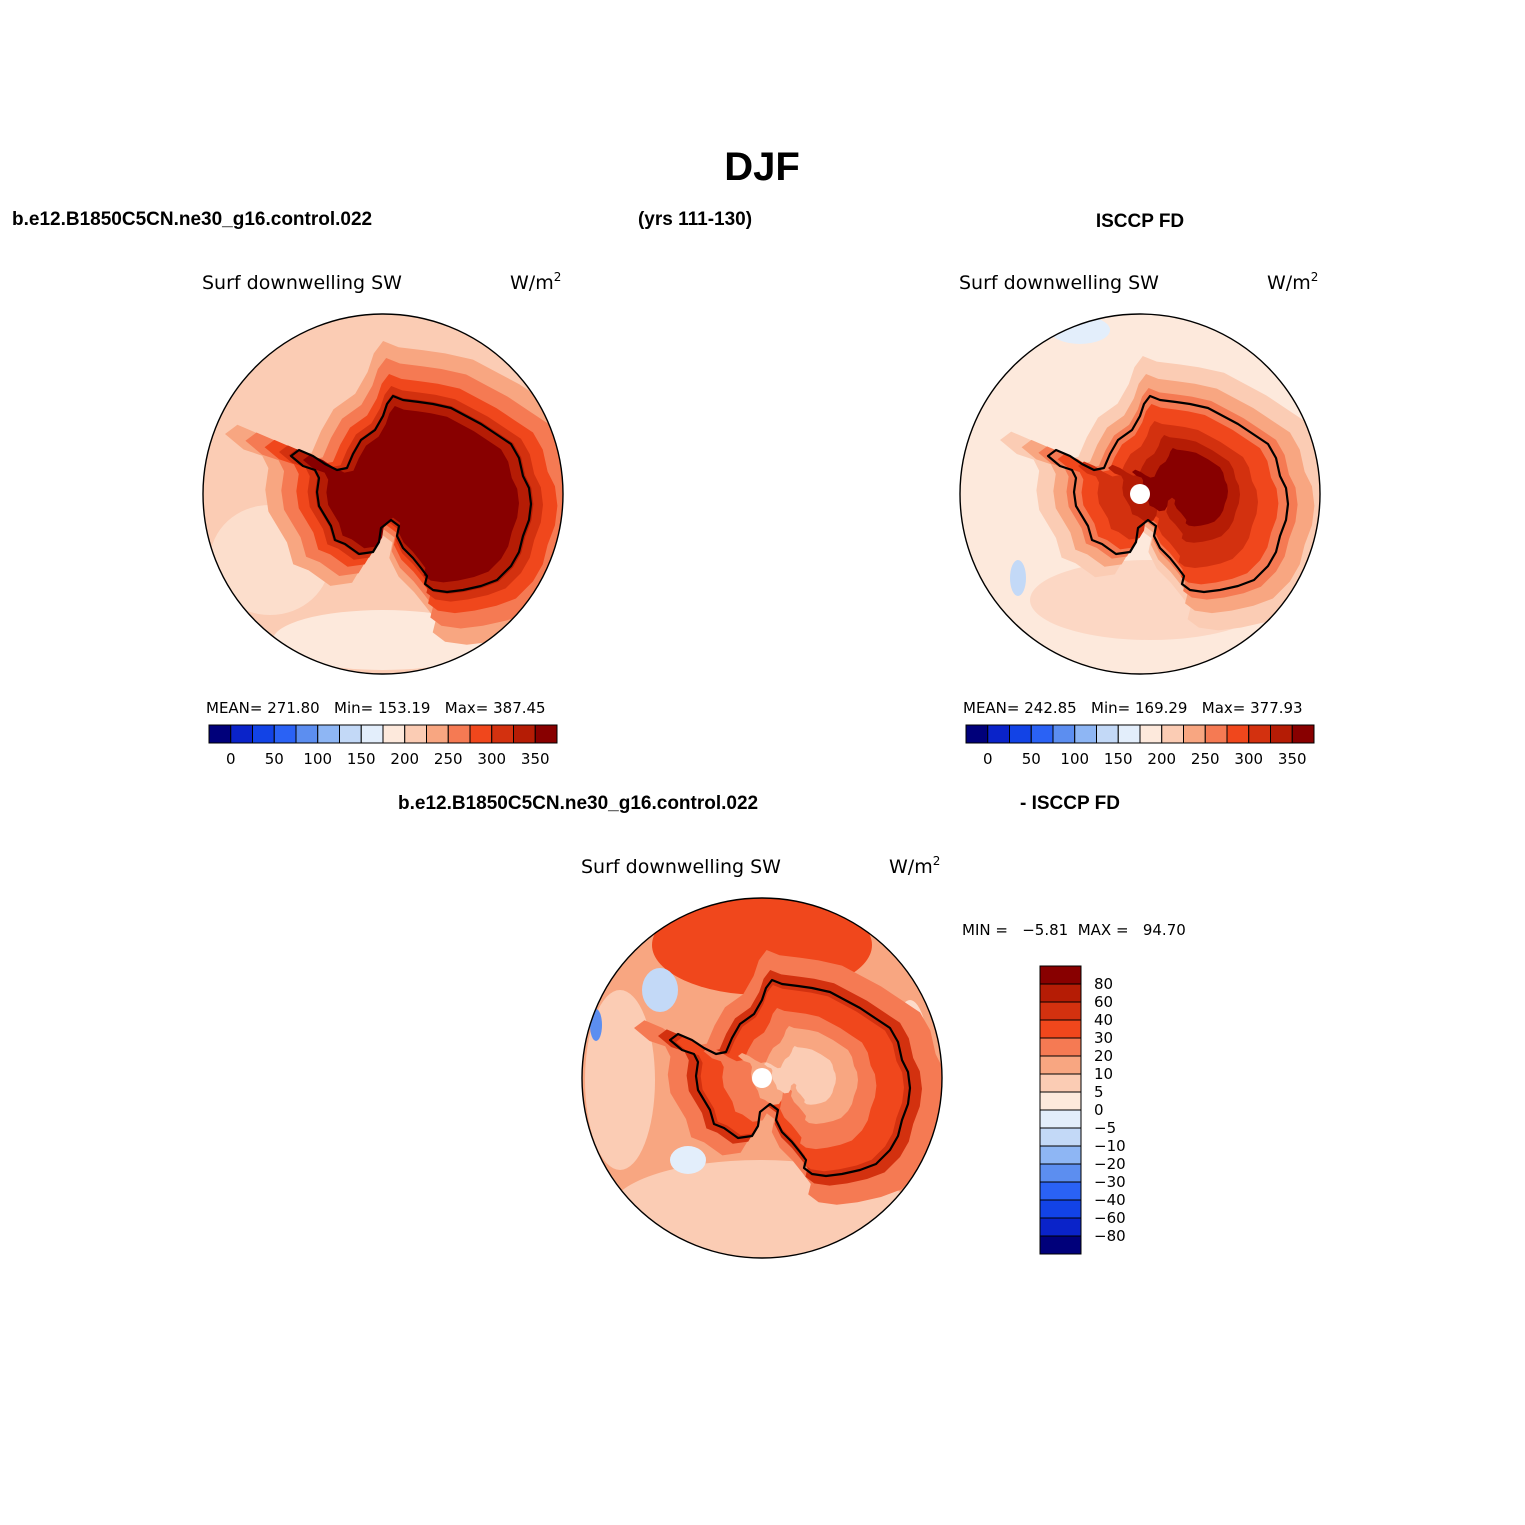  What do you see at coordinates (1103, 1038) in the screenshot?
I see `colorbar-tick-label: 30` at bounding box center [1103, 1038].